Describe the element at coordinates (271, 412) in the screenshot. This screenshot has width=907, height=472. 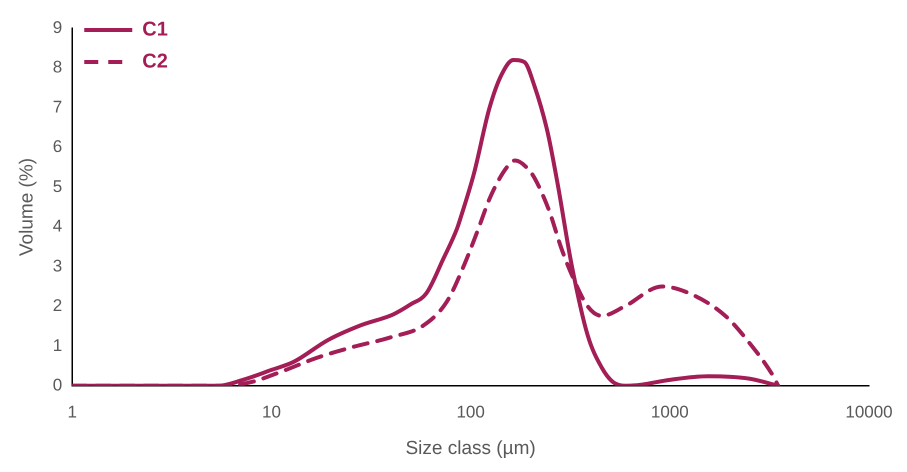
I see `x-tick-label: 10` at that location.